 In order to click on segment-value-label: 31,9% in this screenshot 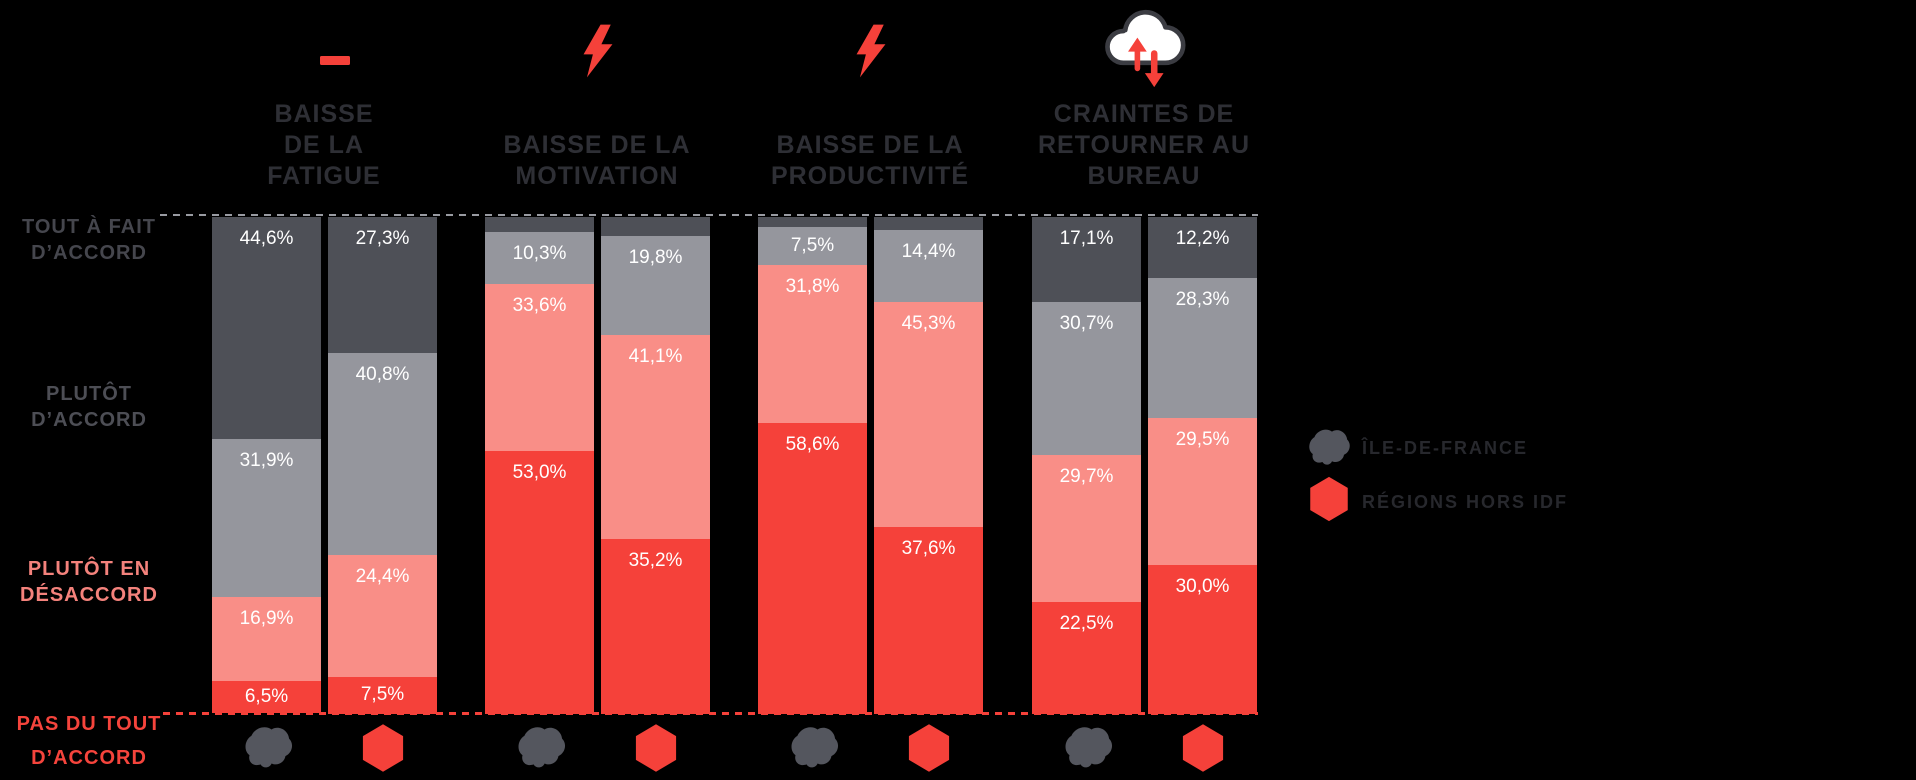, I will do `click(266, 460)`.